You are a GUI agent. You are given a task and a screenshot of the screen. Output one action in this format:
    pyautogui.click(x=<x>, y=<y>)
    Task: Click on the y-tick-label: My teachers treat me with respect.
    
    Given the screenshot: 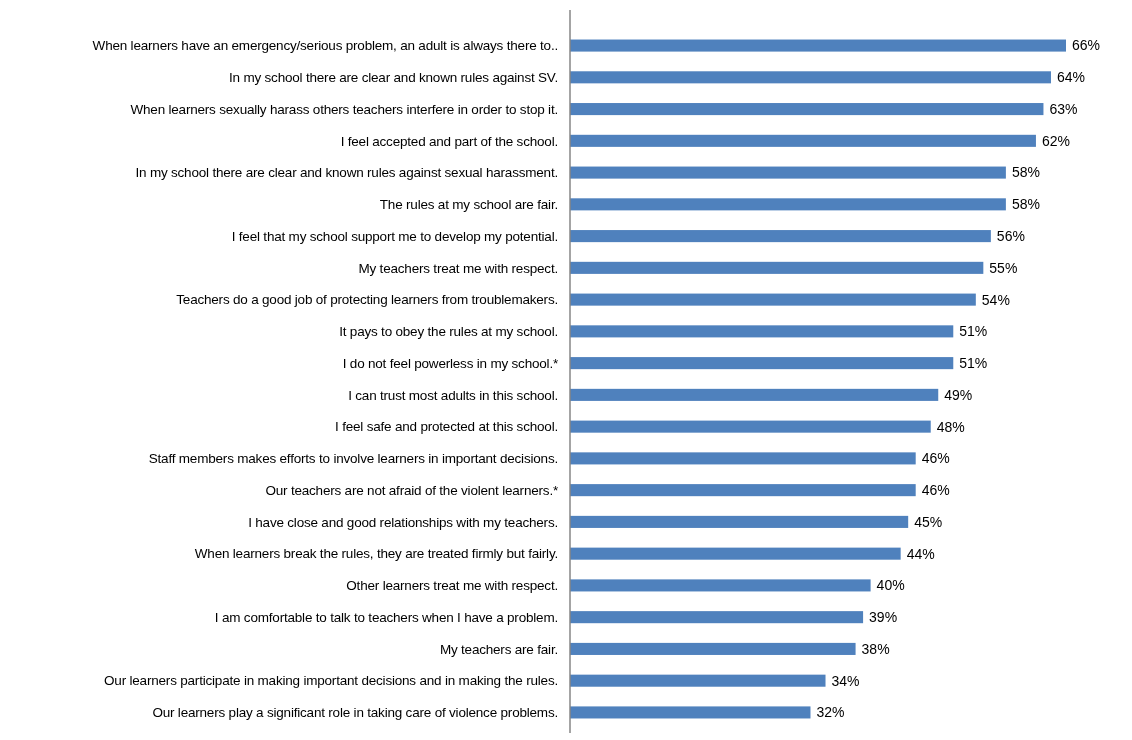 What is the action you would take?
    pyautogui.click(x=458, y=268)
    